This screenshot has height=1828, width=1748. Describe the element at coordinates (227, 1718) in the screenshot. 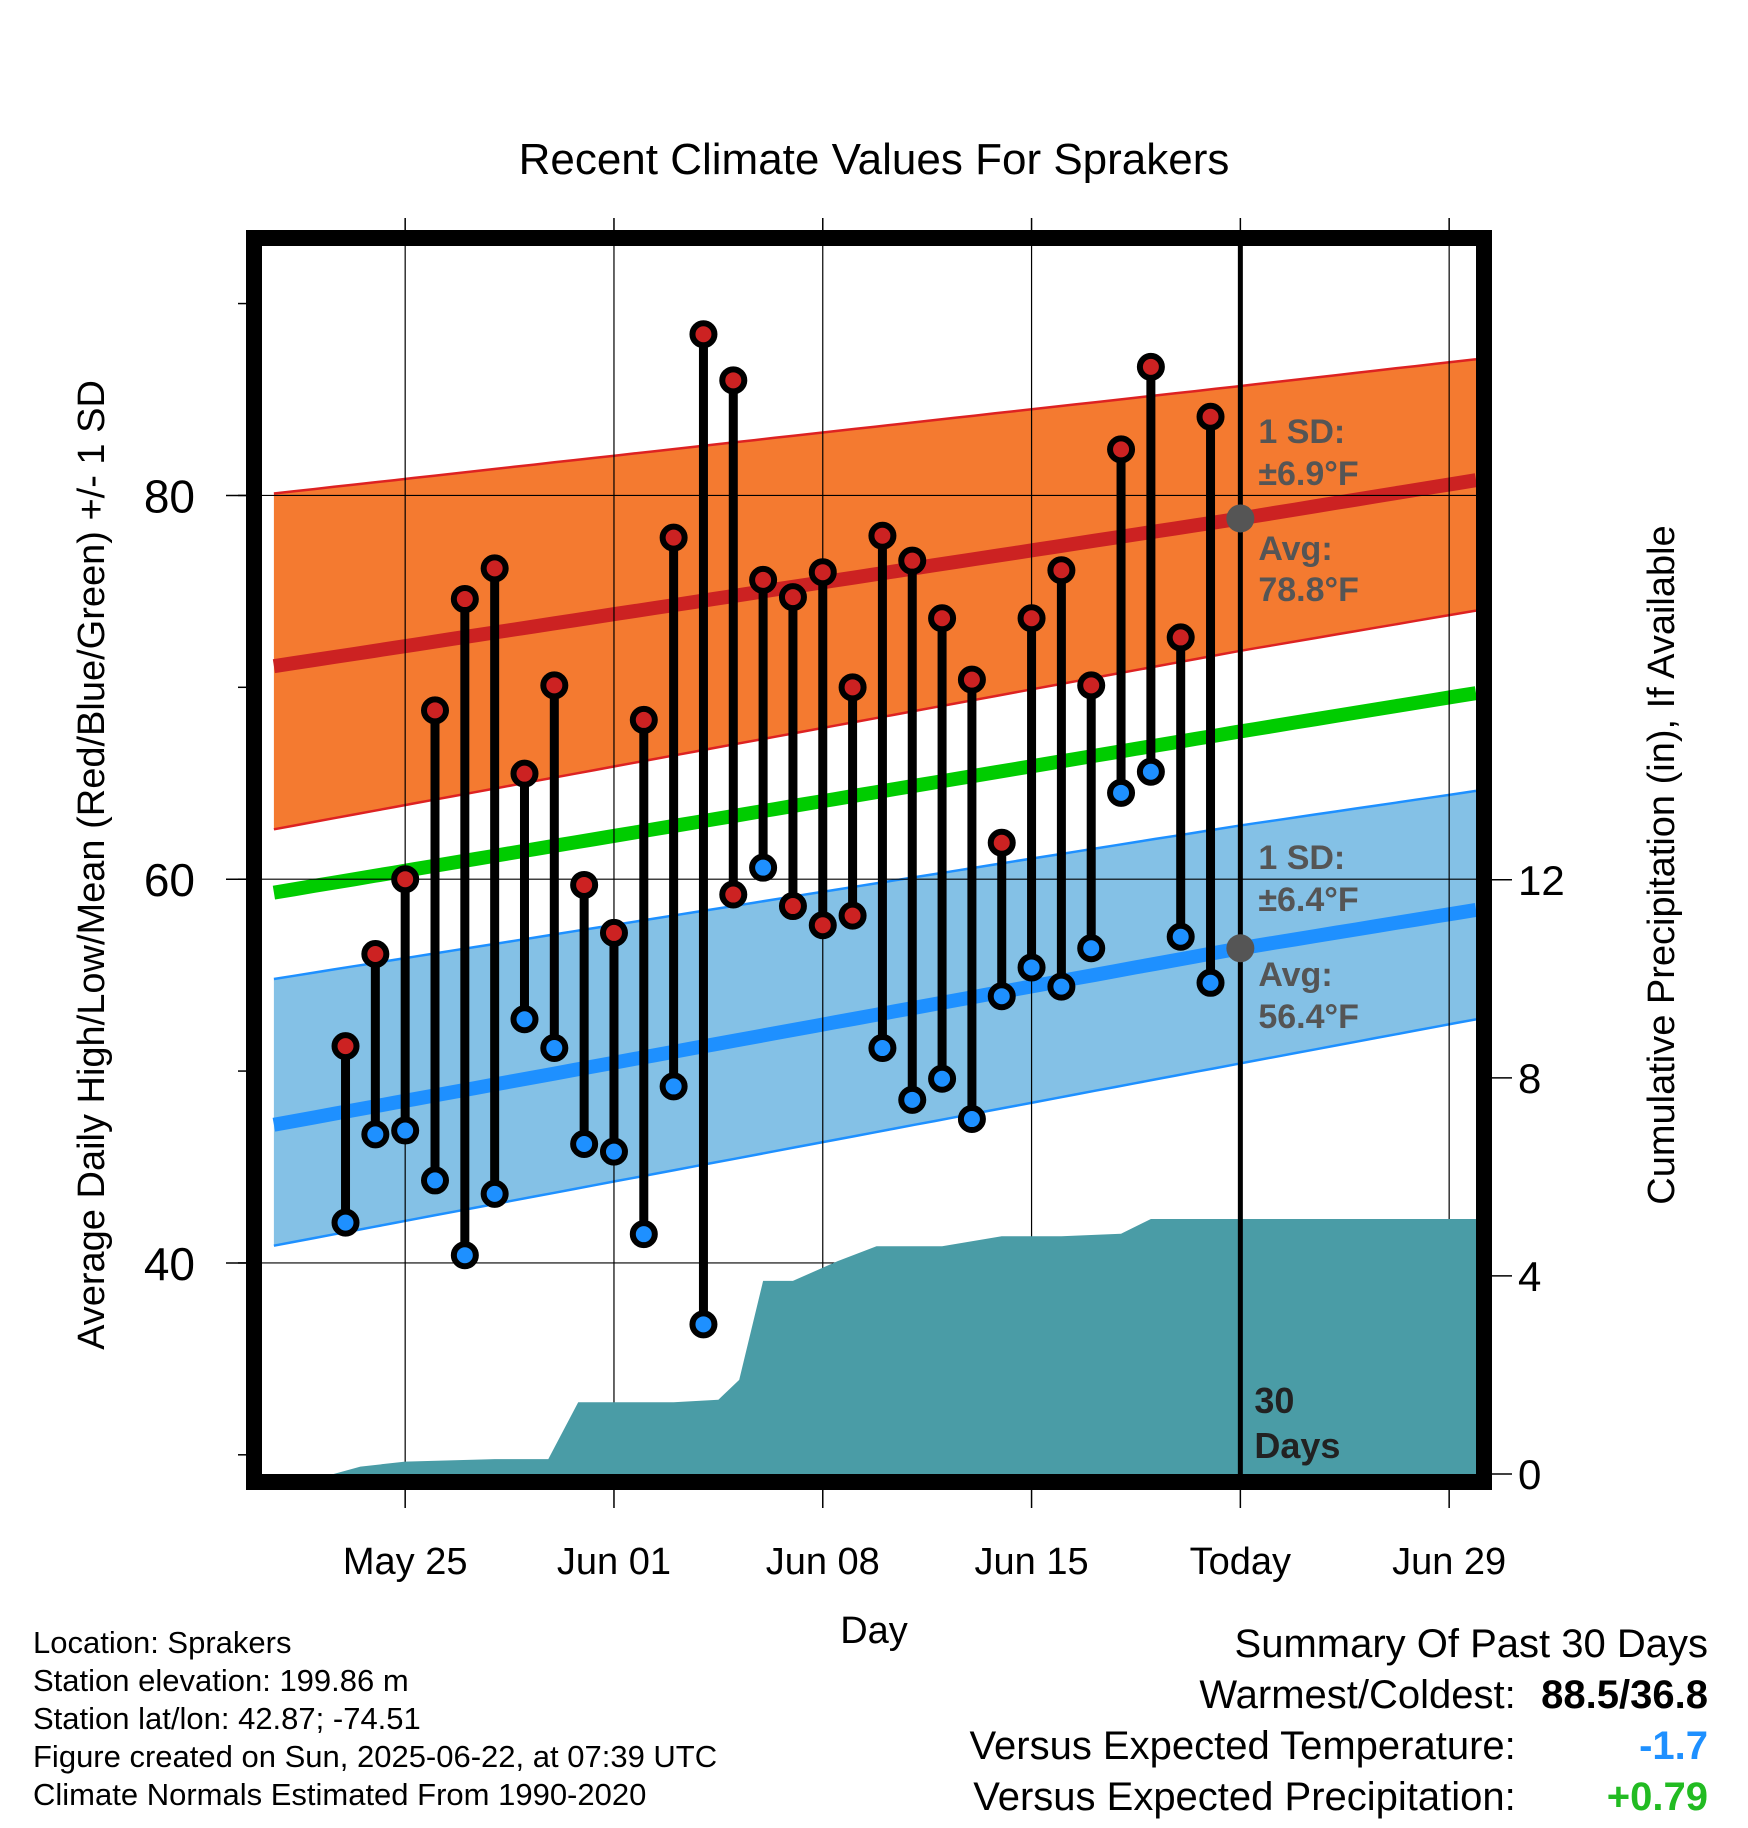

I see `footer-latlon: Station lat/lon: 42.87; -74.51` at that location.